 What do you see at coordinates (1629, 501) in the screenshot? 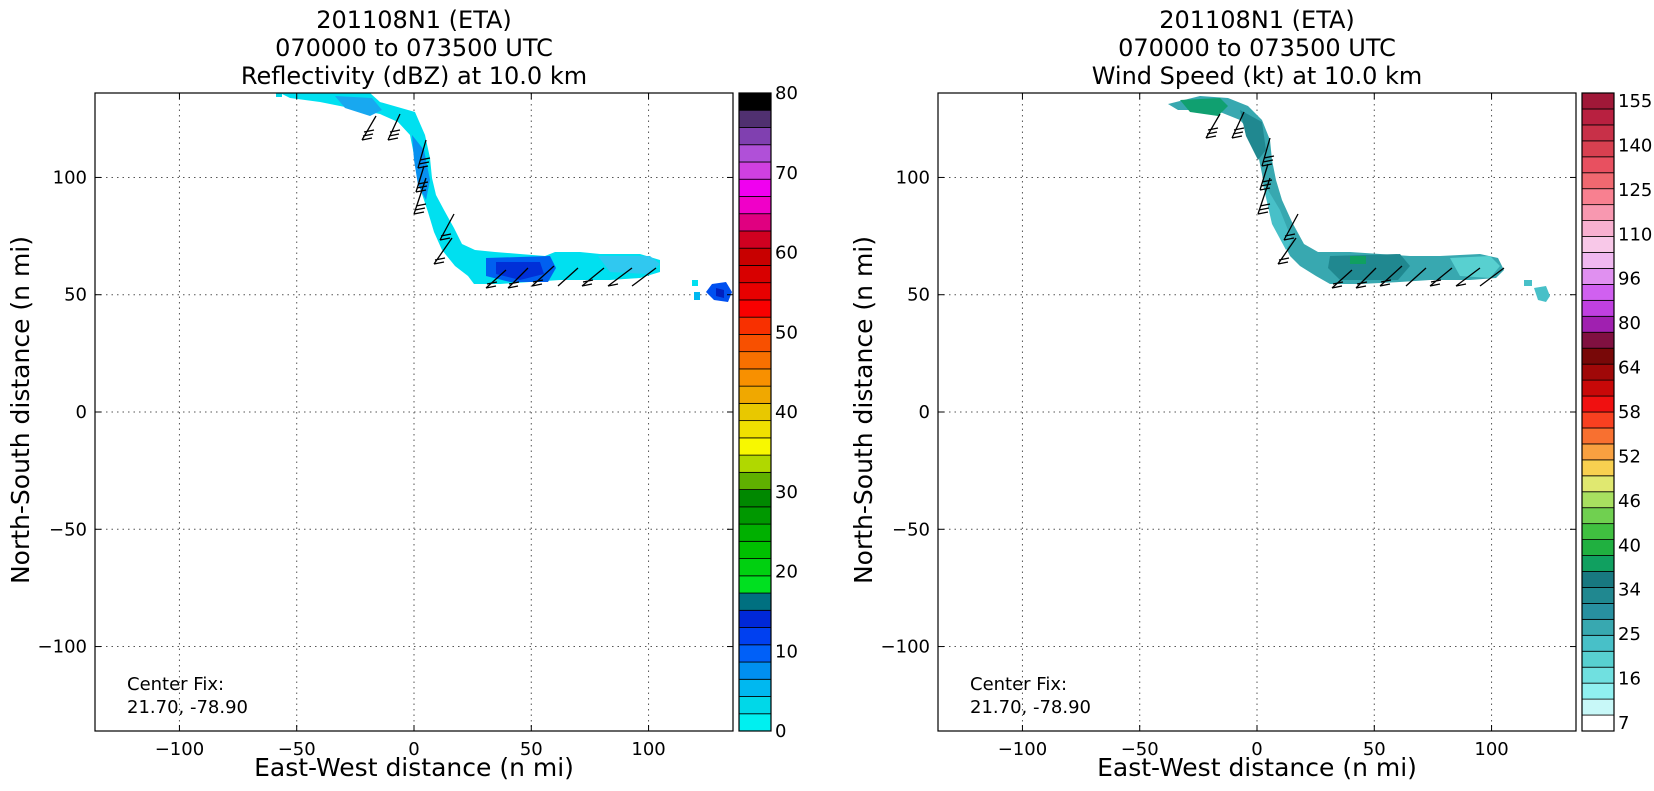
I see `colorbar-label: 46` at bounding box center [1629, 501].